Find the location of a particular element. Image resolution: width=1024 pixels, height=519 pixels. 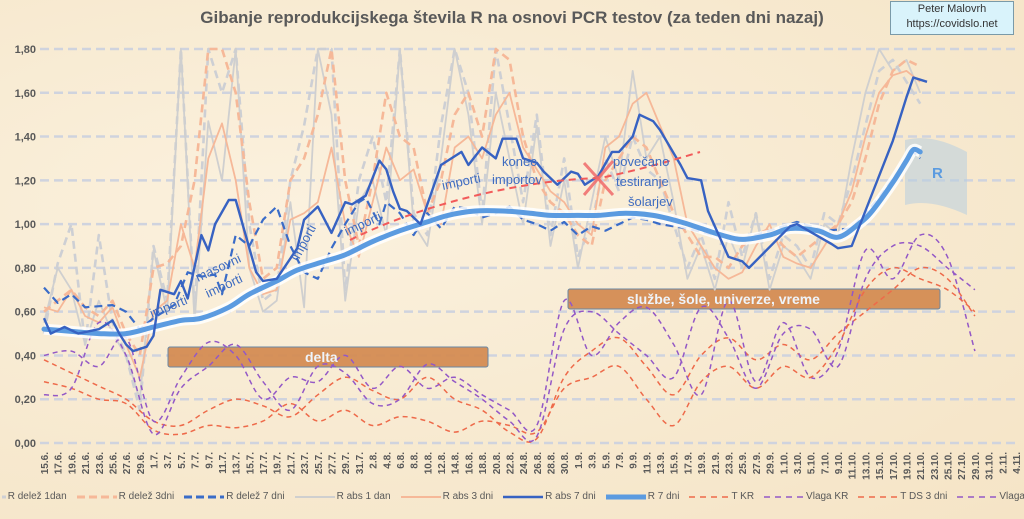

x-tick-label: 7.10. is located at coordinates (825, 463).